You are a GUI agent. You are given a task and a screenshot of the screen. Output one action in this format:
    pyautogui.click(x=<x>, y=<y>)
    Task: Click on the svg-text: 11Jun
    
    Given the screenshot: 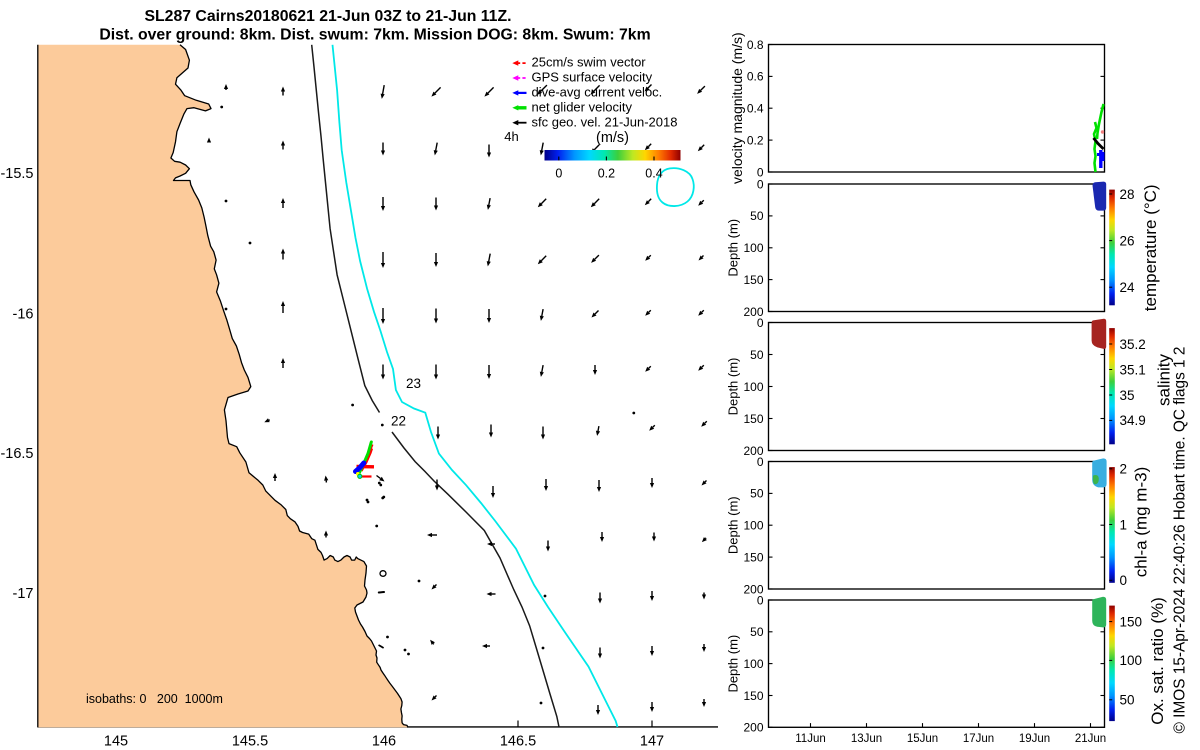 What is the action you would take?
    pyautogui.click(x=810, y=739)
    